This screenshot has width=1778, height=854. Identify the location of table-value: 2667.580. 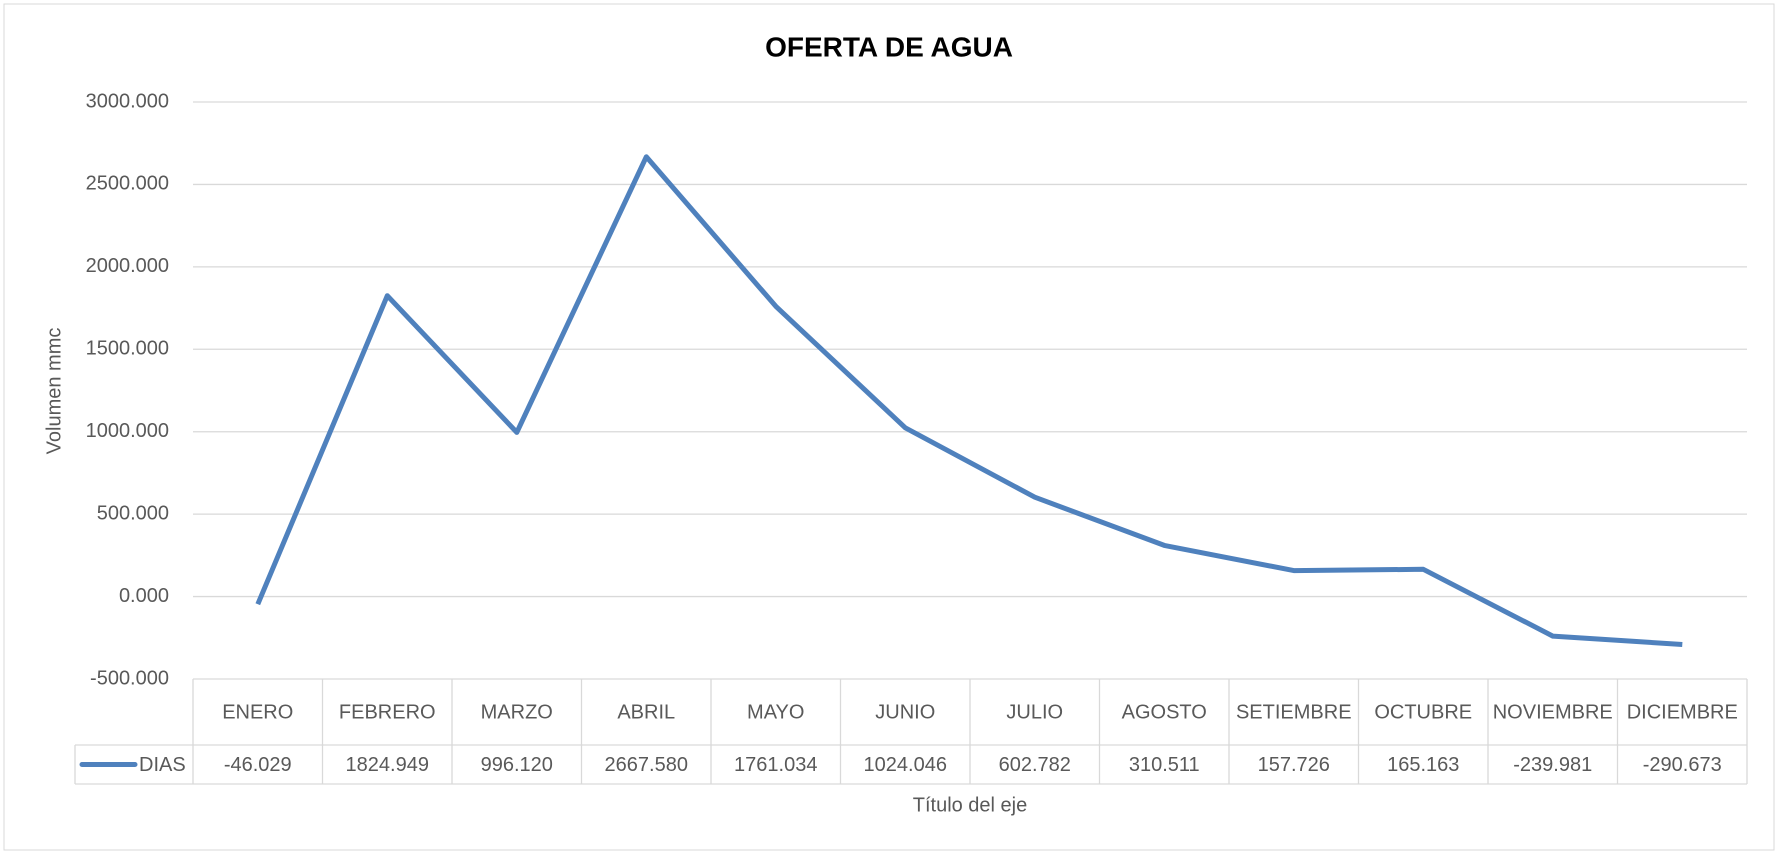
(646, 765).